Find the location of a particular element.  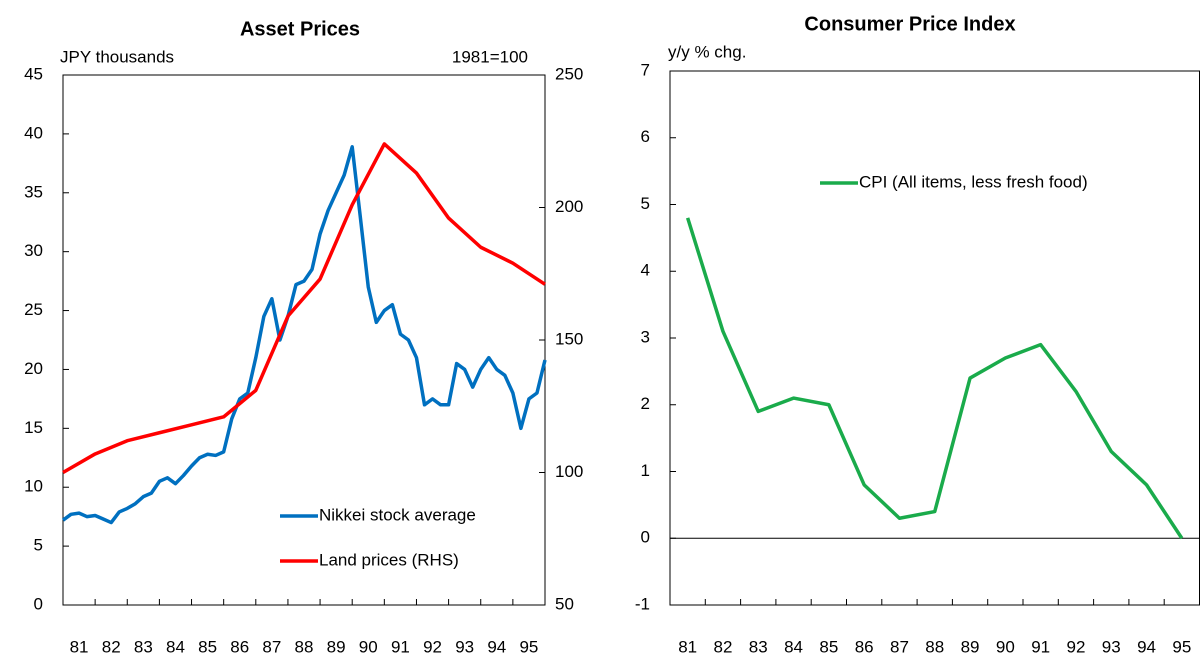

y2-tick-label: 200 is located at coordinates (569, 206).